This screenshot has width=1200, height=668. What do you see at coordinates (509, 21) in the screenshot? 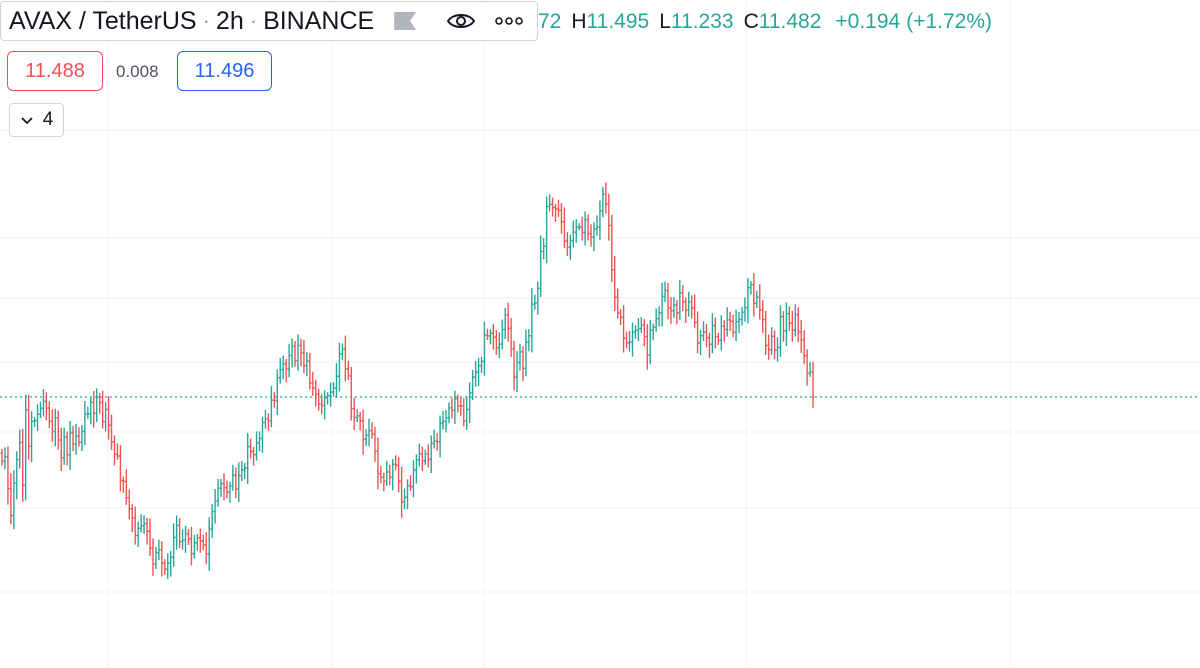
I see `more-dots-icon` at bounding box center [509, 21].